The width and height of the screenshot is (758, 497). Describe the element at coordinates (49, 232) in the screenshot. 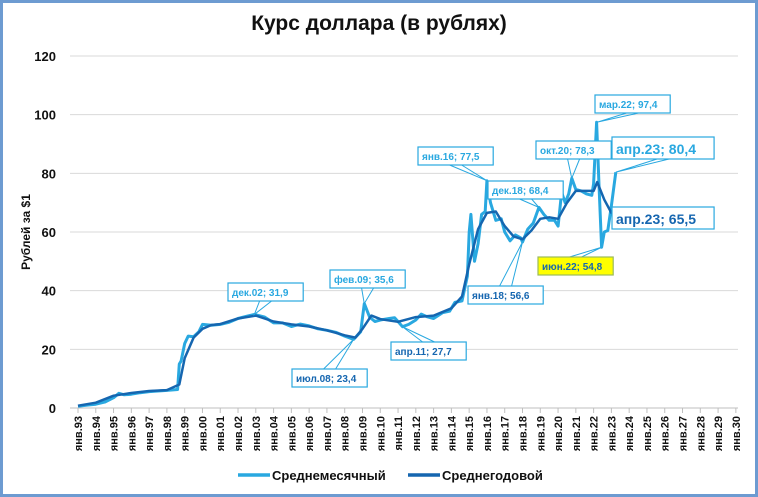

I see `y-tick-label: 60` at that location.